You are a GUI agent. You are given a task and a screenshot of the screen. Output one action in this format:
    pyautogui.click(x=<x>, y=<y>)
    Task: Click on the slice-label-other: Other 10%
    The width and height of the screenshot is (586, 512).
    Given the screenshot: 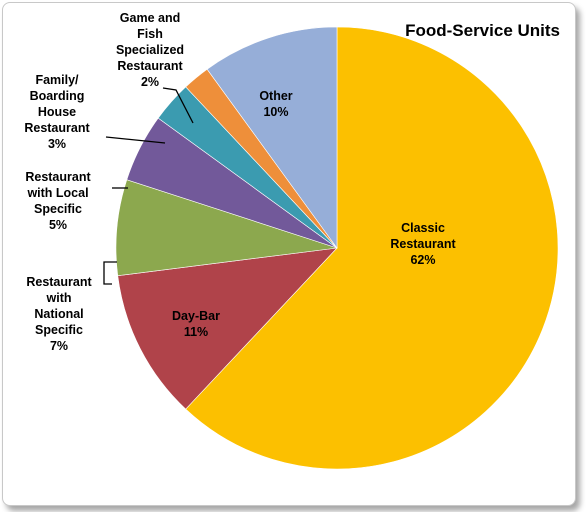 What is the action you would take?
    pyautogui.click(x=275, y=104)
    